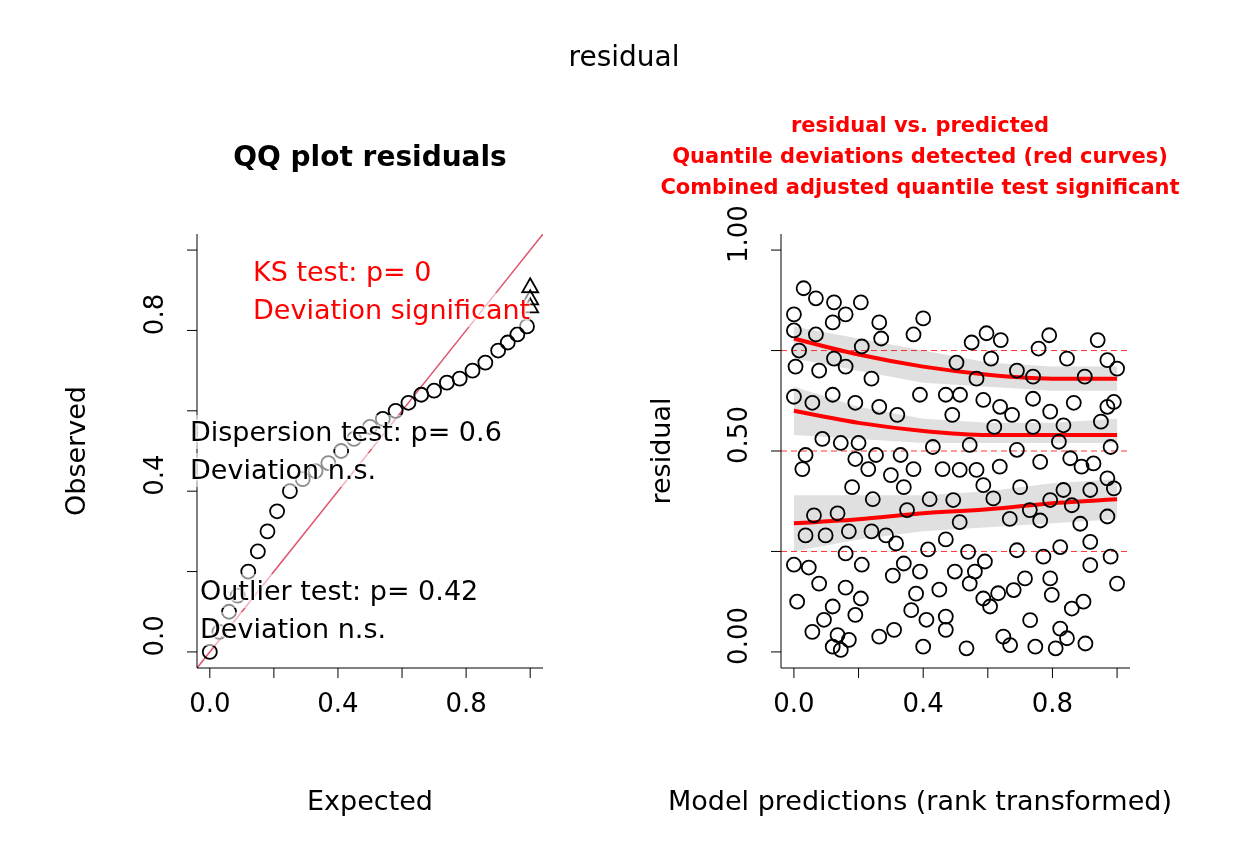 The width and height of the screenshot is (1248, 864). I want to click on annotation: Dispersion test: p= 0.6, so click(346, 432).